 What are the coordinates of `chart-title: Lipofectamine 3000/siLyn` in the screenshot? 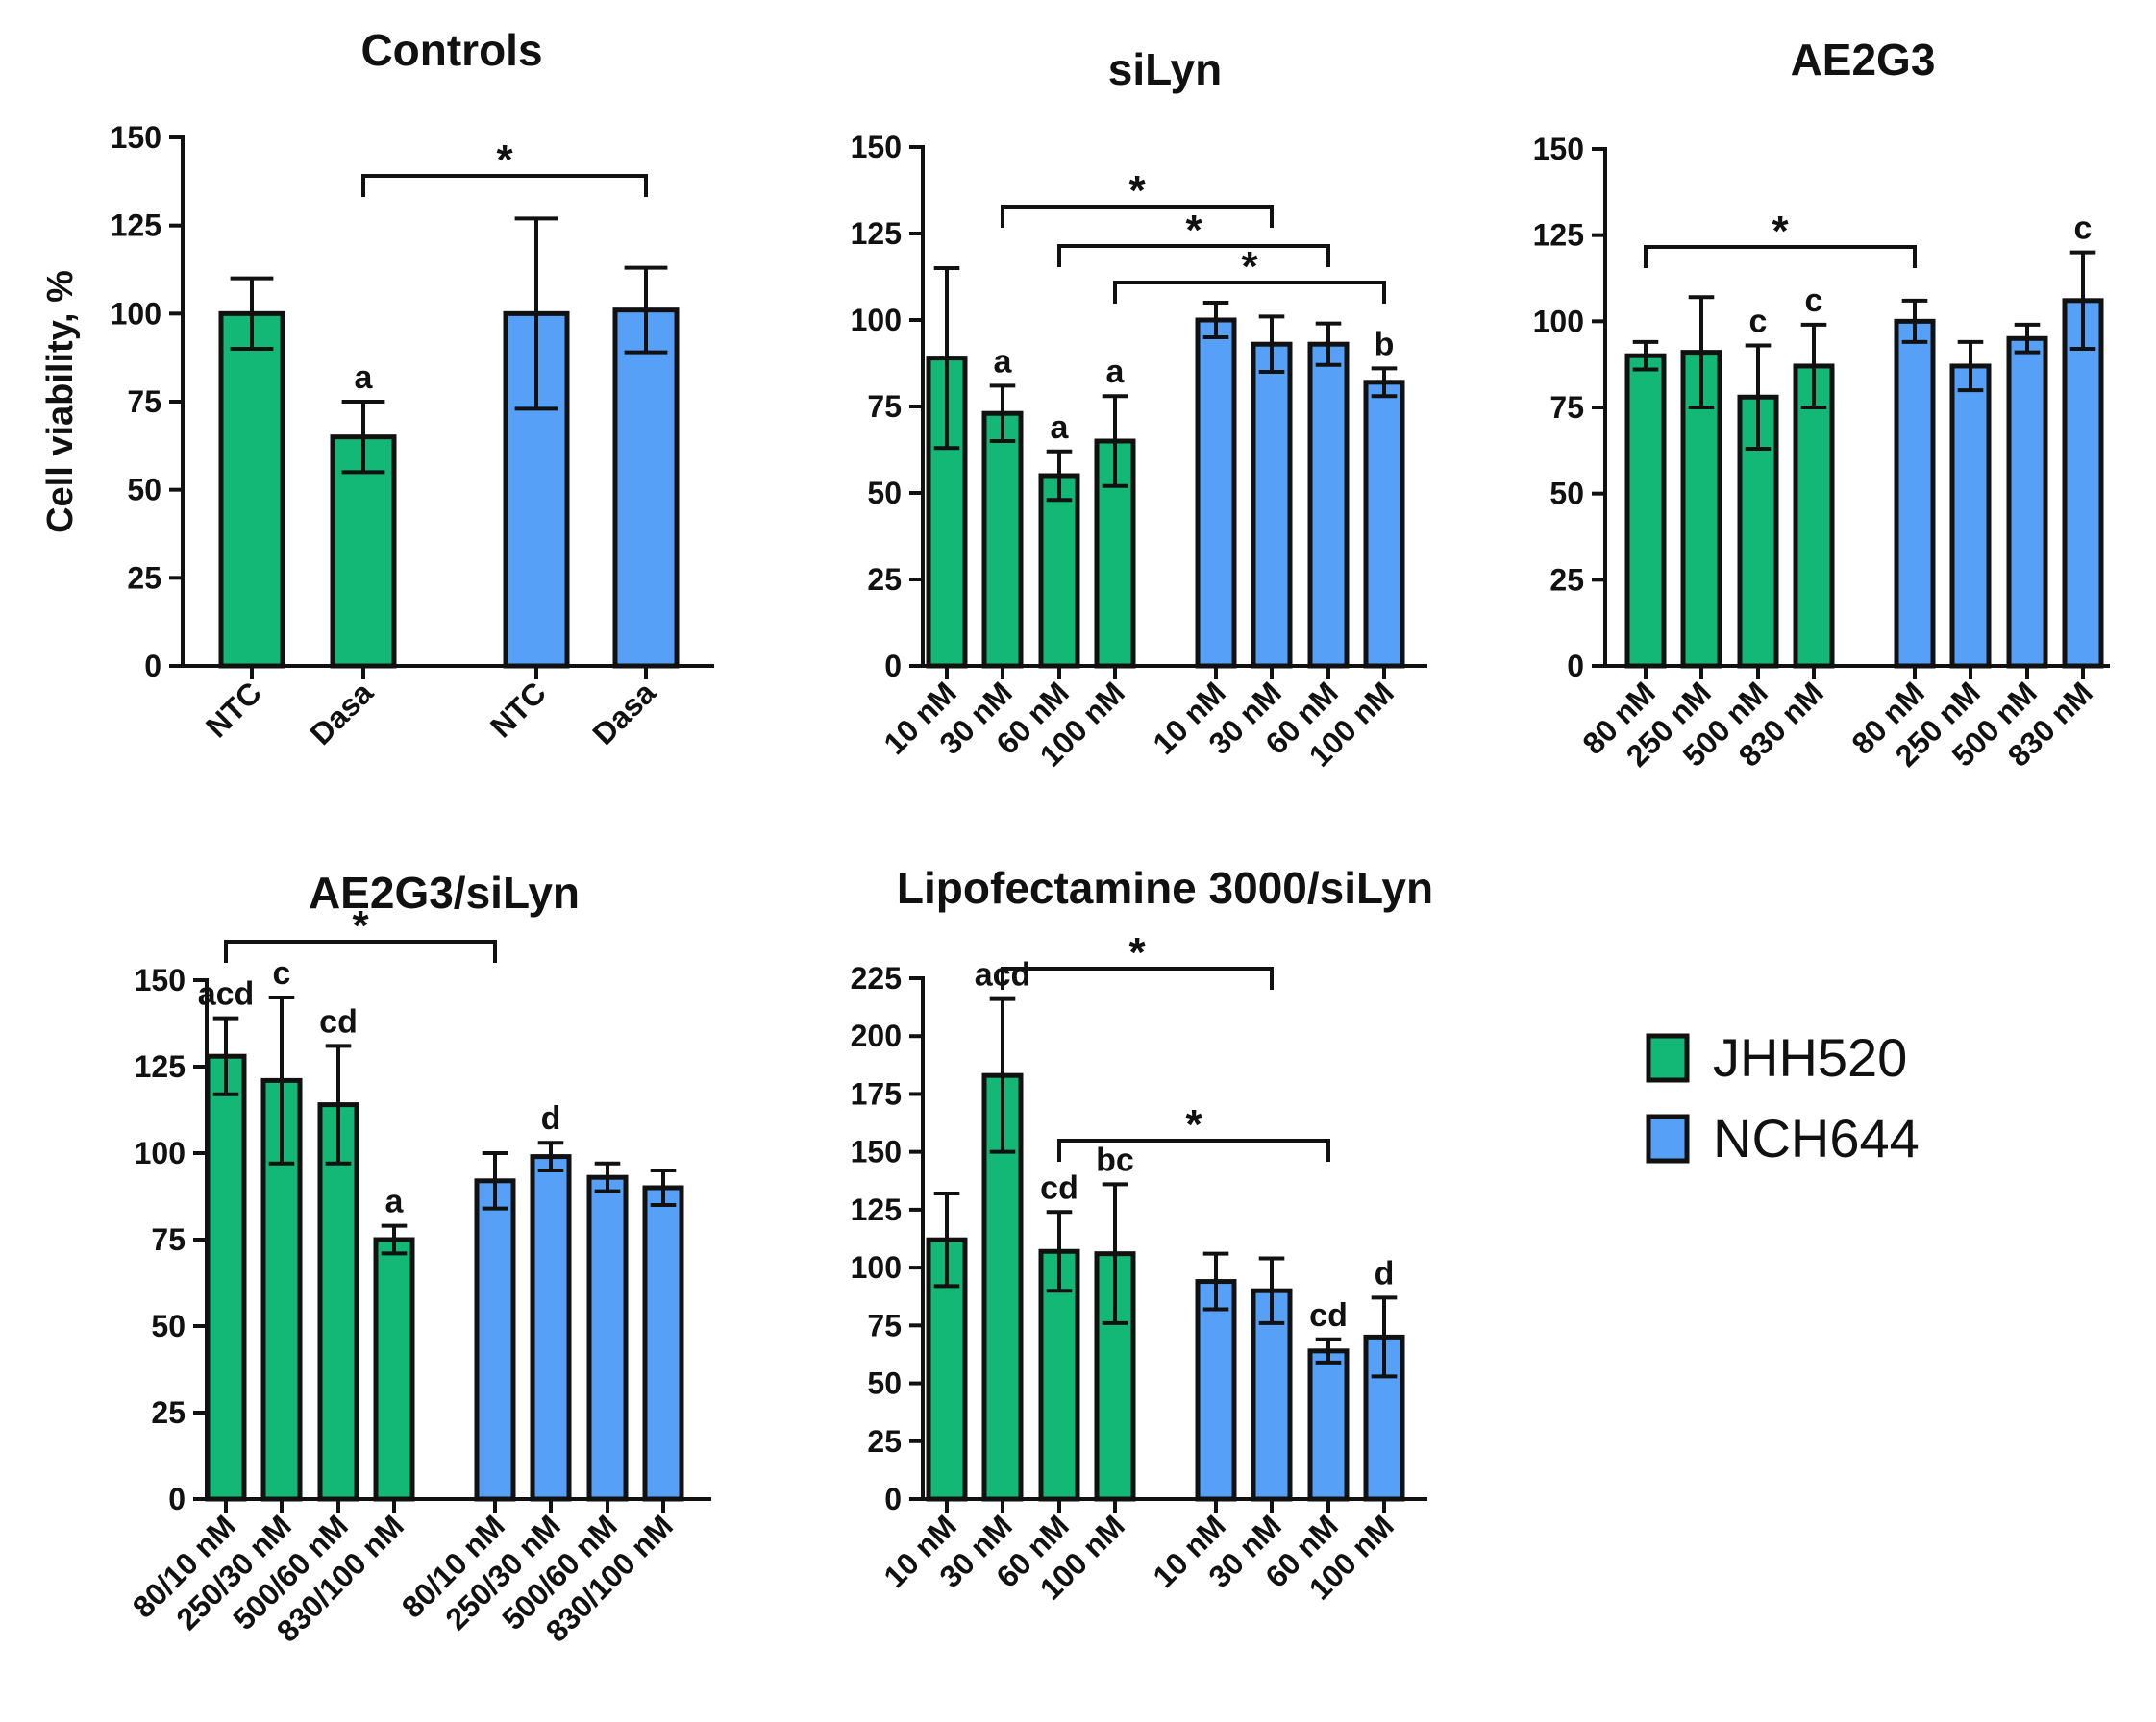 It's located at (1165, 888).